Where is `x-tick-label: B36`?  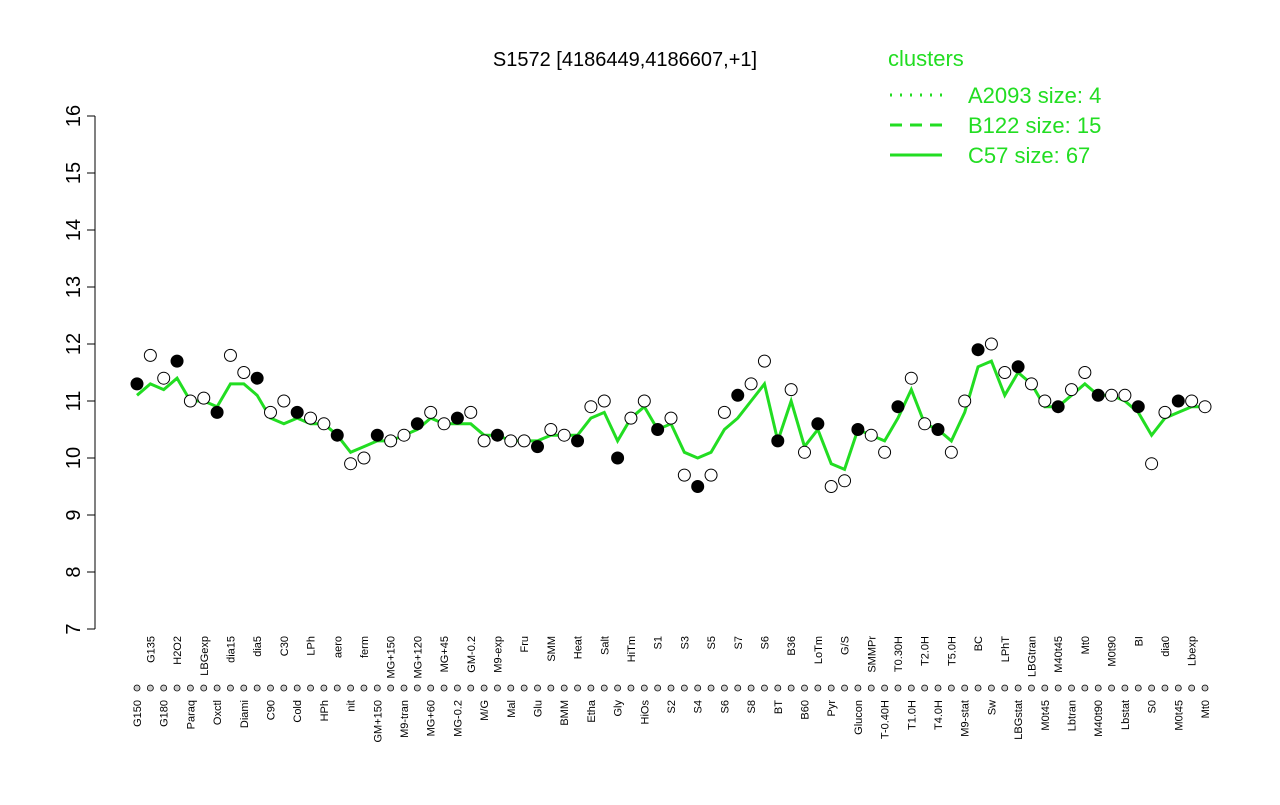
x-tick-label: B36 is located at coordinates (792, 646).